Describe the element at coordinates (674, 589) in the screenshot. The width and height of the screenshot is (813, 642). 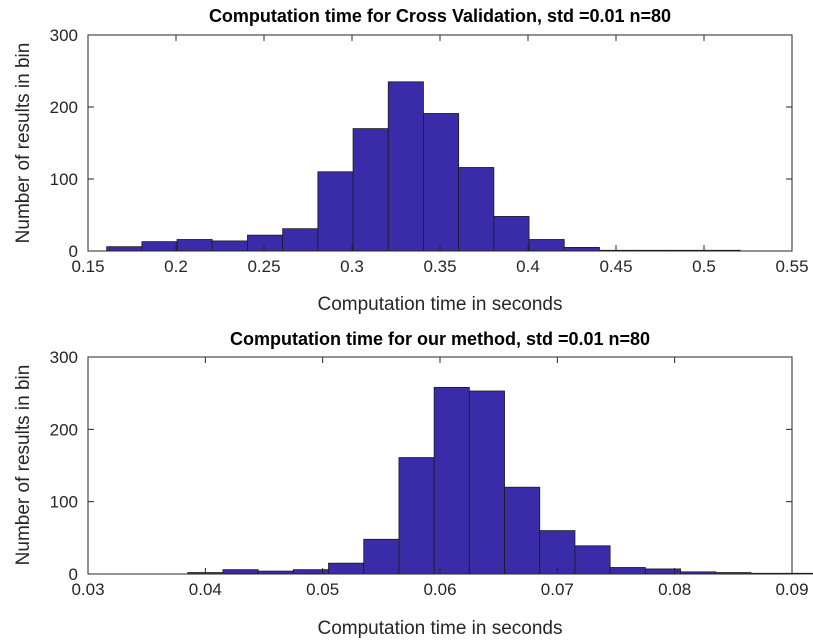
I see `x-tick-label: 0.08` at that location.